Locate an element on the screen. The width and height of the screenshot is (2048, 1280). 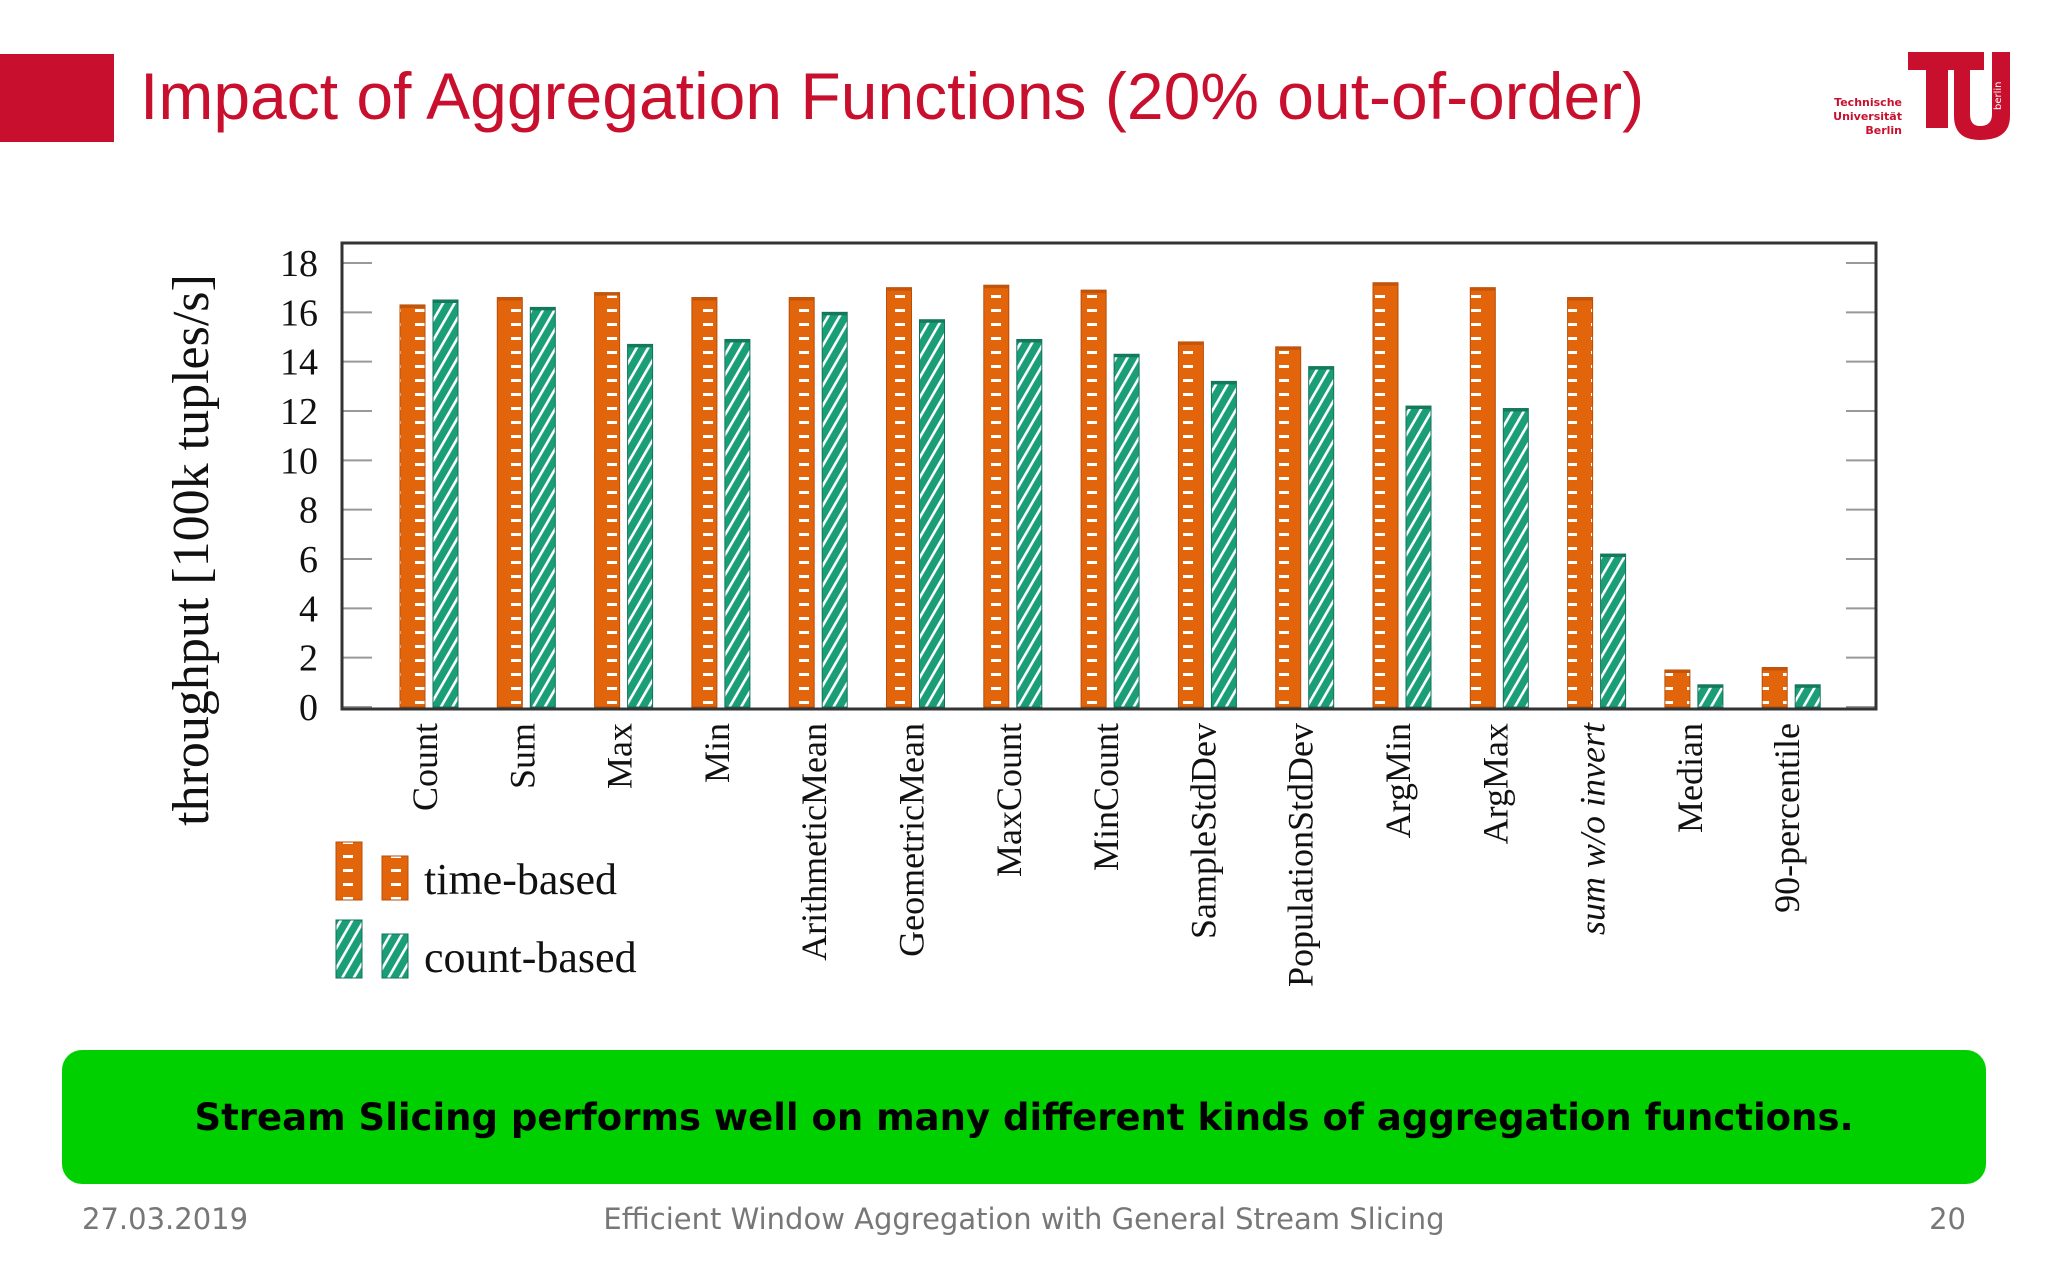
bar-count-based-90-percentile is located at coordinates (1807, 696).